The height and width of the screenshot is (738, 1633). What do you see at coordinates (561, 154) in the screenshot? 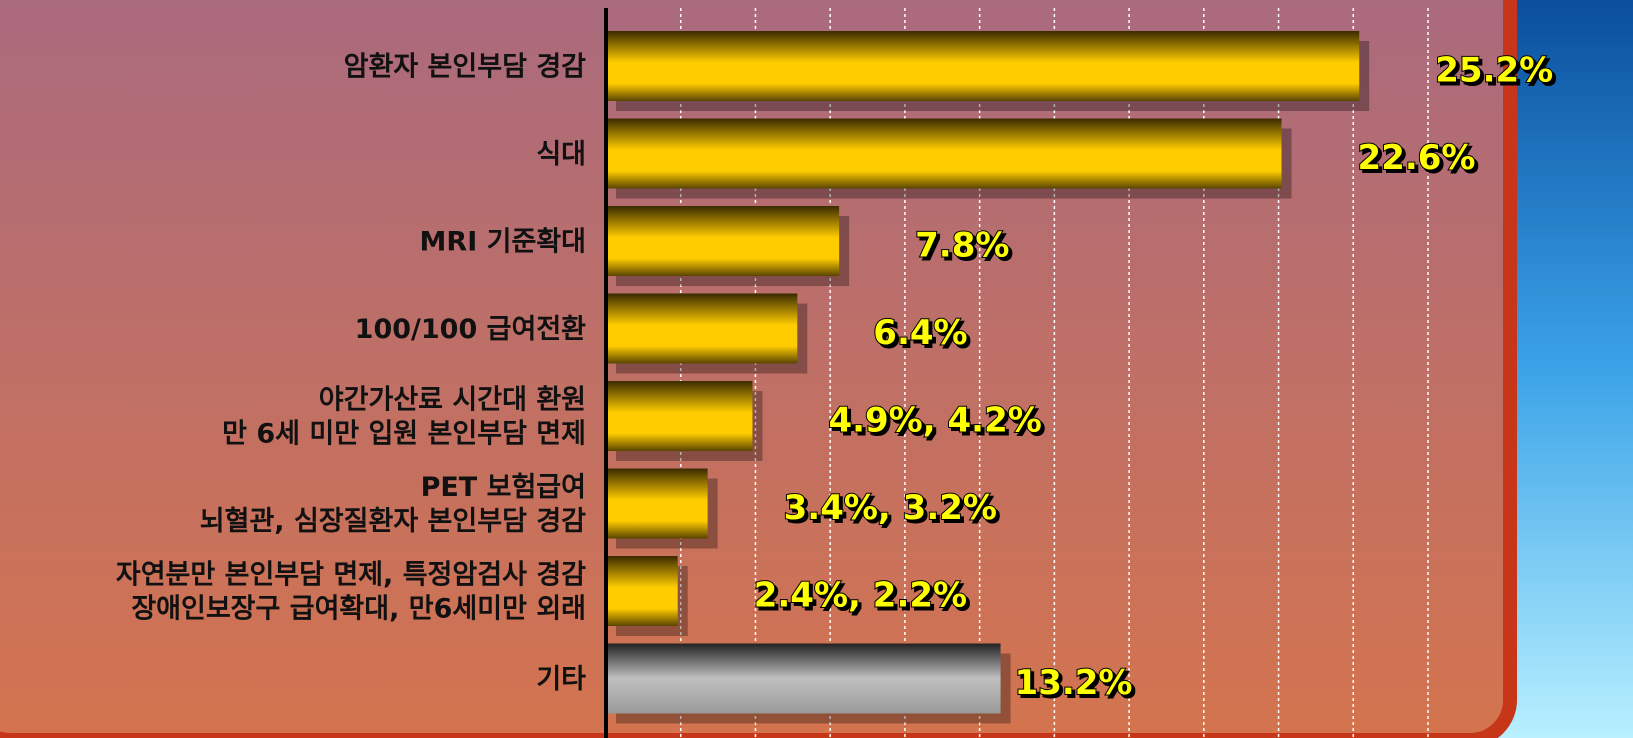
I see `category-label: 식대` at bounding box center [561, 154].